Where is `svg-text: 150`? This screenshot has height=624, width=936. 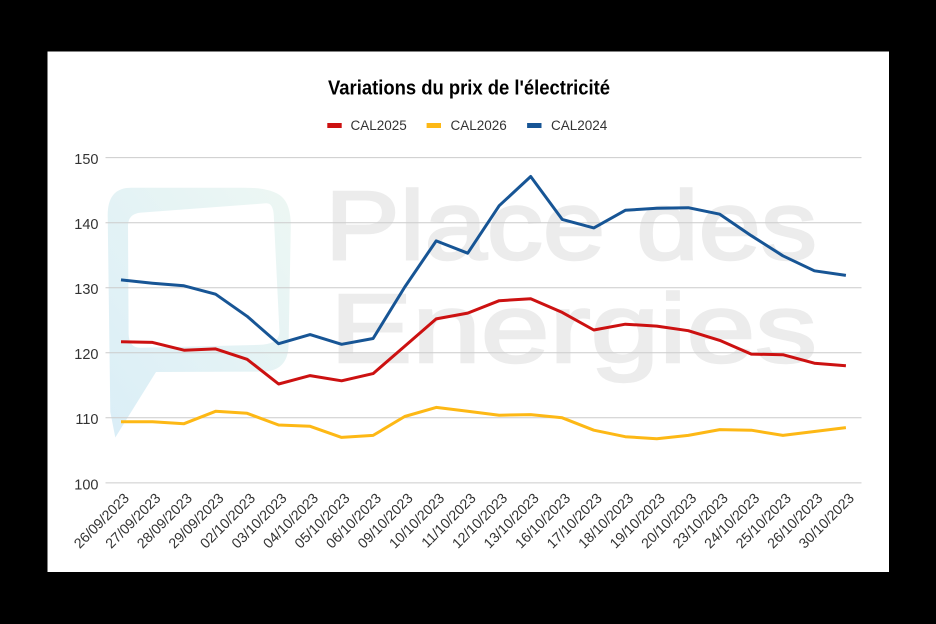 svg-text: 150 is located at coordinates (86, 160).